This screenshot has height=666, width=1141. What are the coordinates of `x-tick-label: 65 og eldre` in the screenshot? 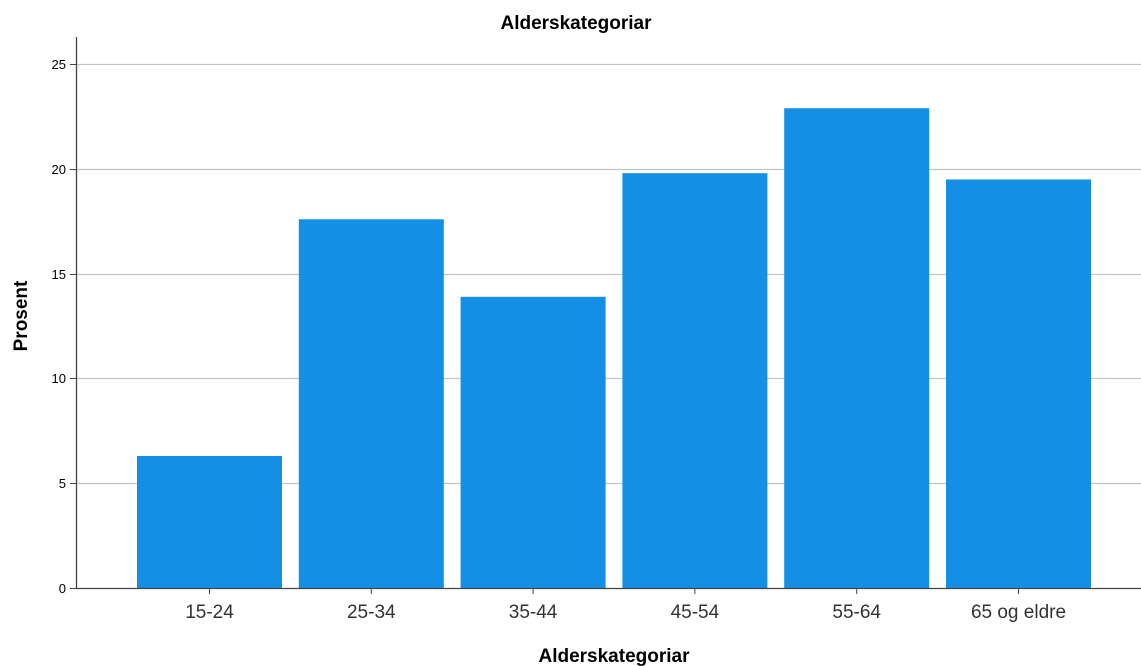 It's located at (1018, 612).